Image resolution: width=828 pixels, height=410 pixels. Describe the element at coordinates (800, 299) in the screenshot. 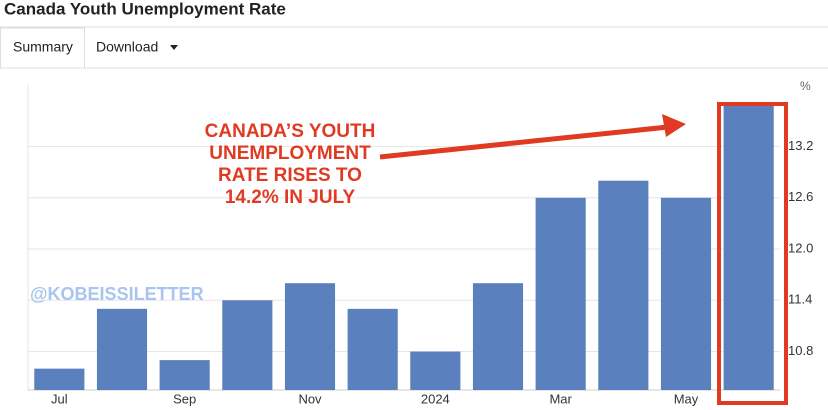

I see `y-tick-label: 11.4` at that location.